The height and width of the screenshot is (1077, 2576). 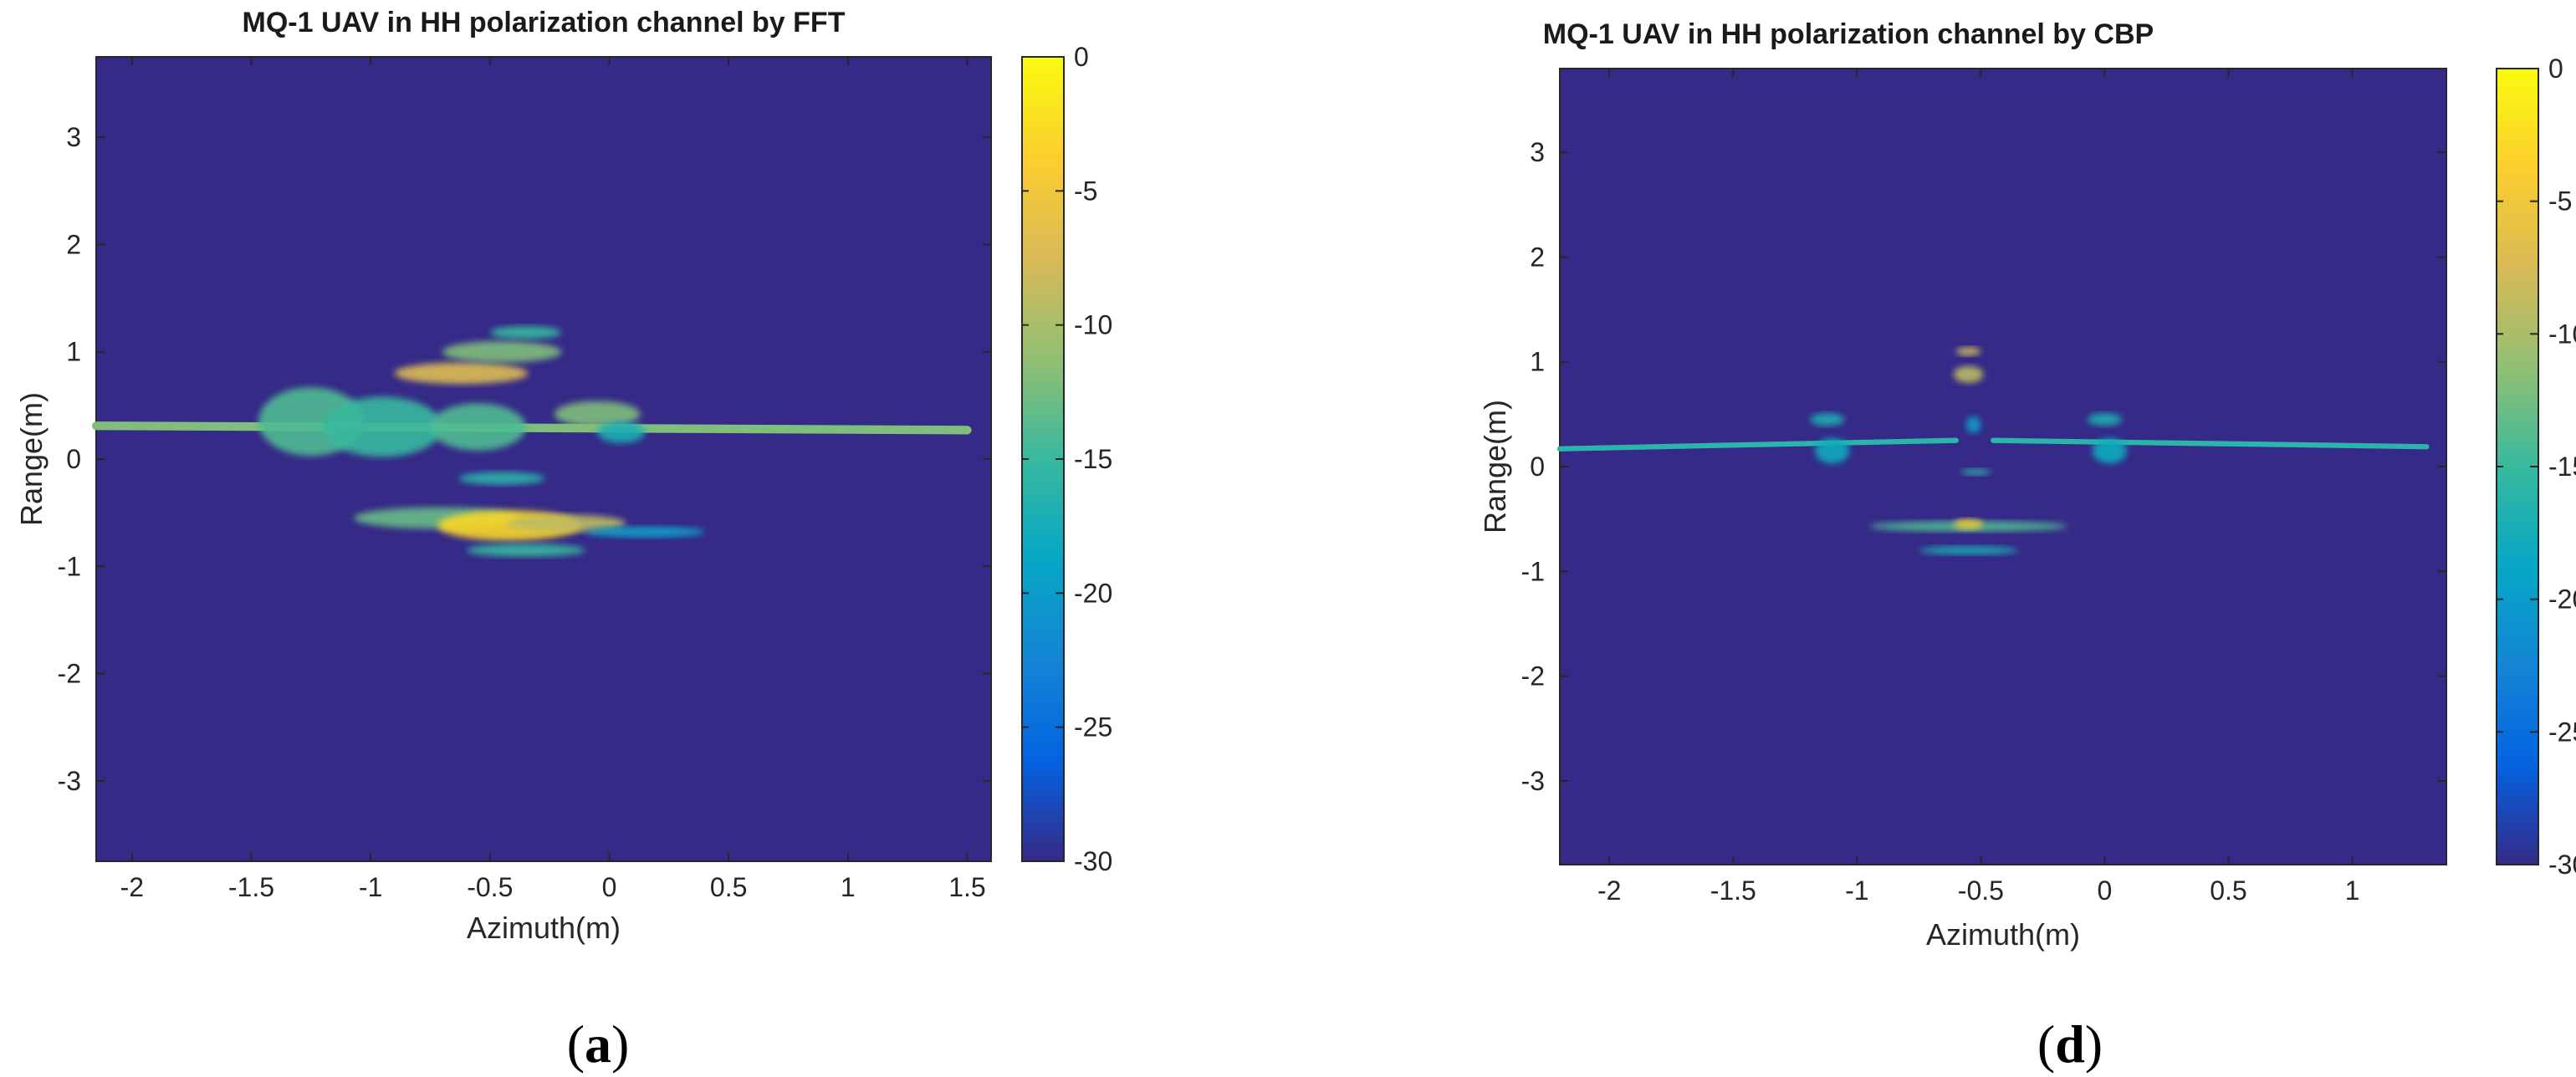 What do you see at coordinates (1093, 861) in the screenshot?
I see `chart-fft-colorbar-tick-label: -30` at bounding box center [1093, 861].